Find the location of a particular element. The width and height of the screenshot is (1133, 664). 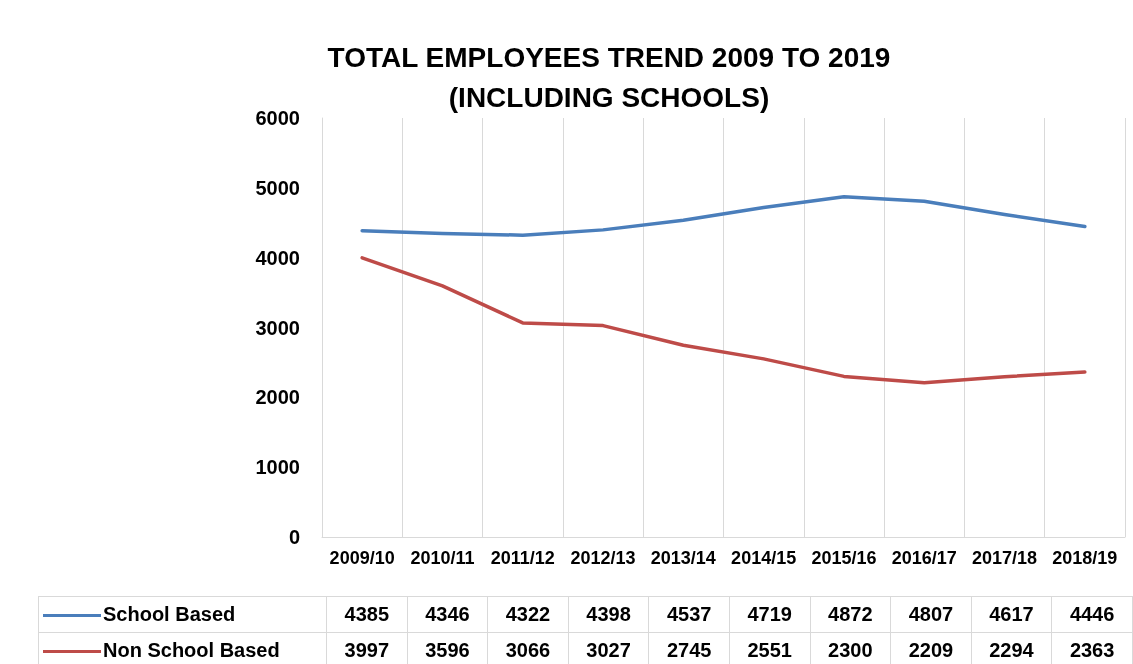

x-tick-label: 2014/15 is located at coordinates (764, 558).